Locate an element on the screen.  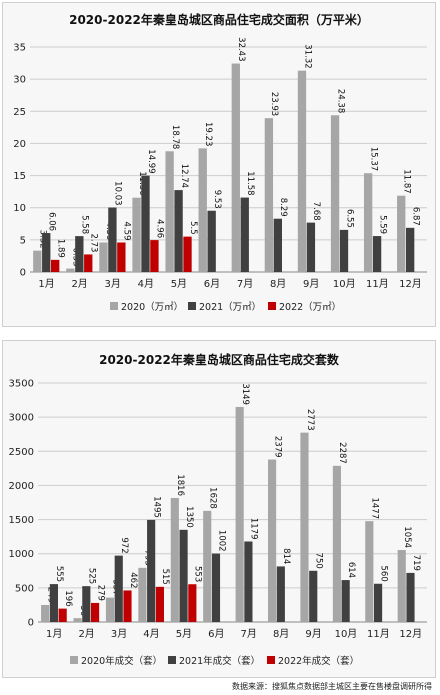
data-label: 1495 is located at coordinates (156, 507).